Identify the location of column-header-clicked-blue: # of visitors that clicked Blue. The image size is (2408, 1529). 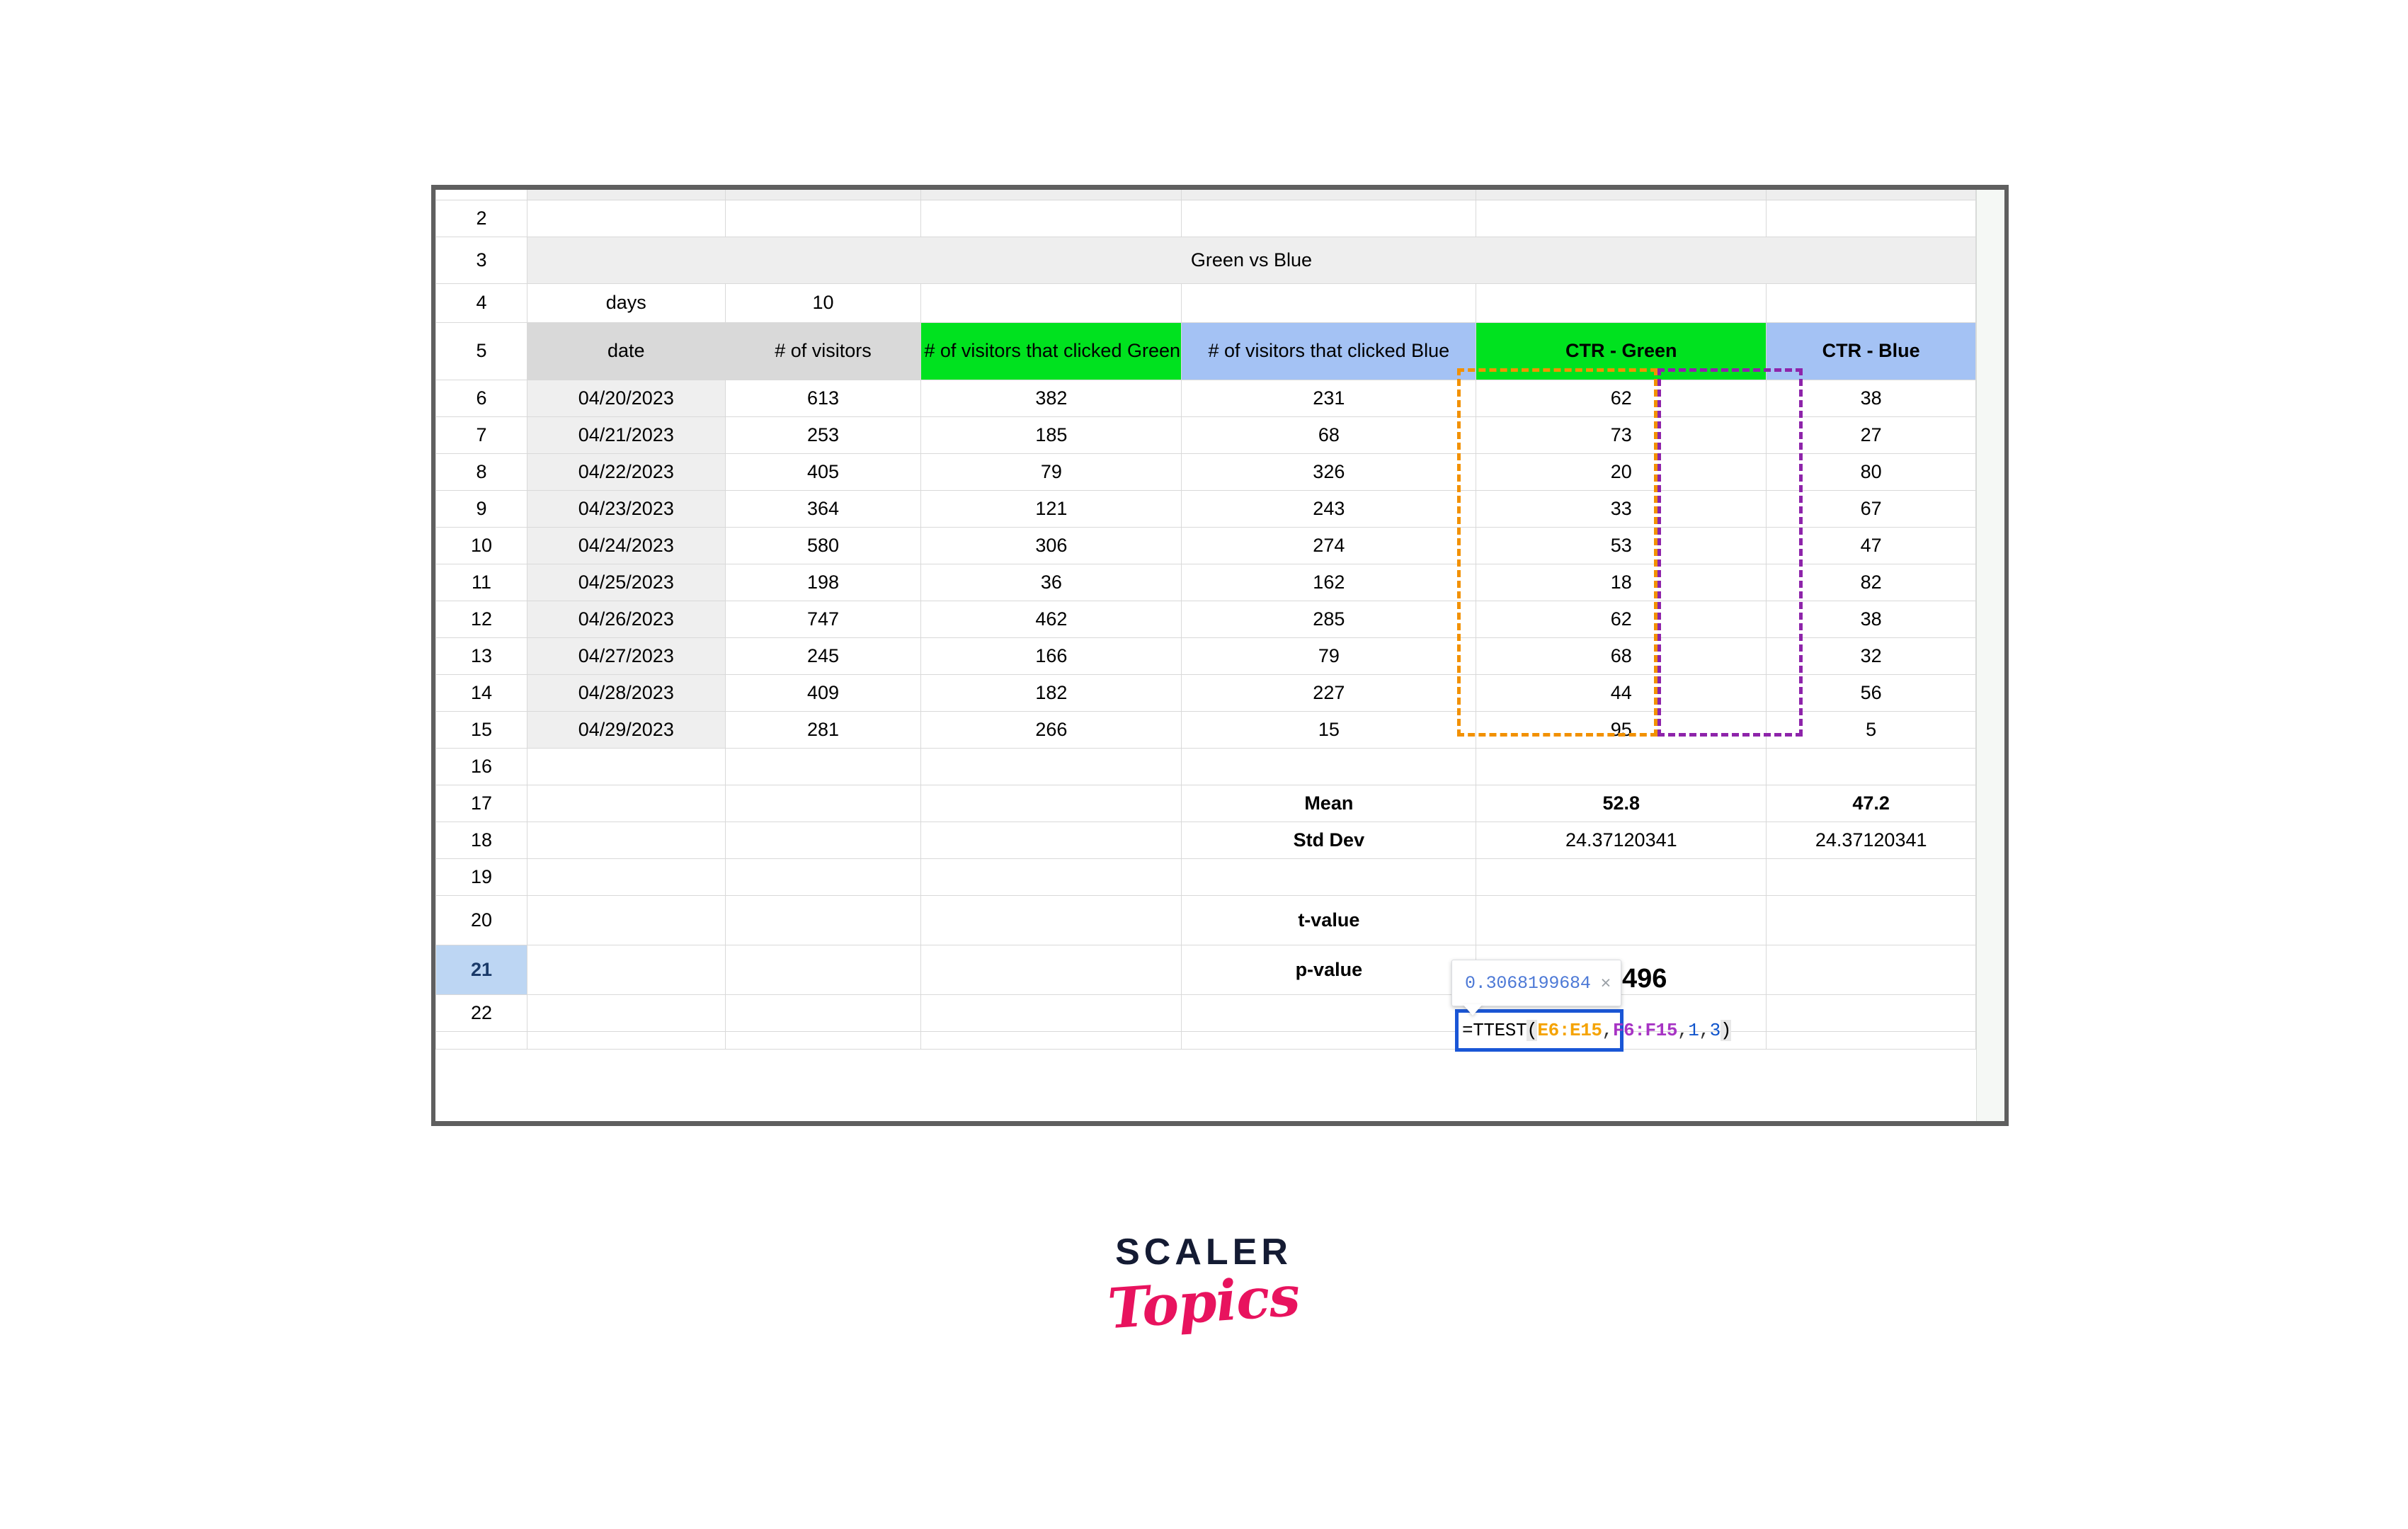
(1329, 351).